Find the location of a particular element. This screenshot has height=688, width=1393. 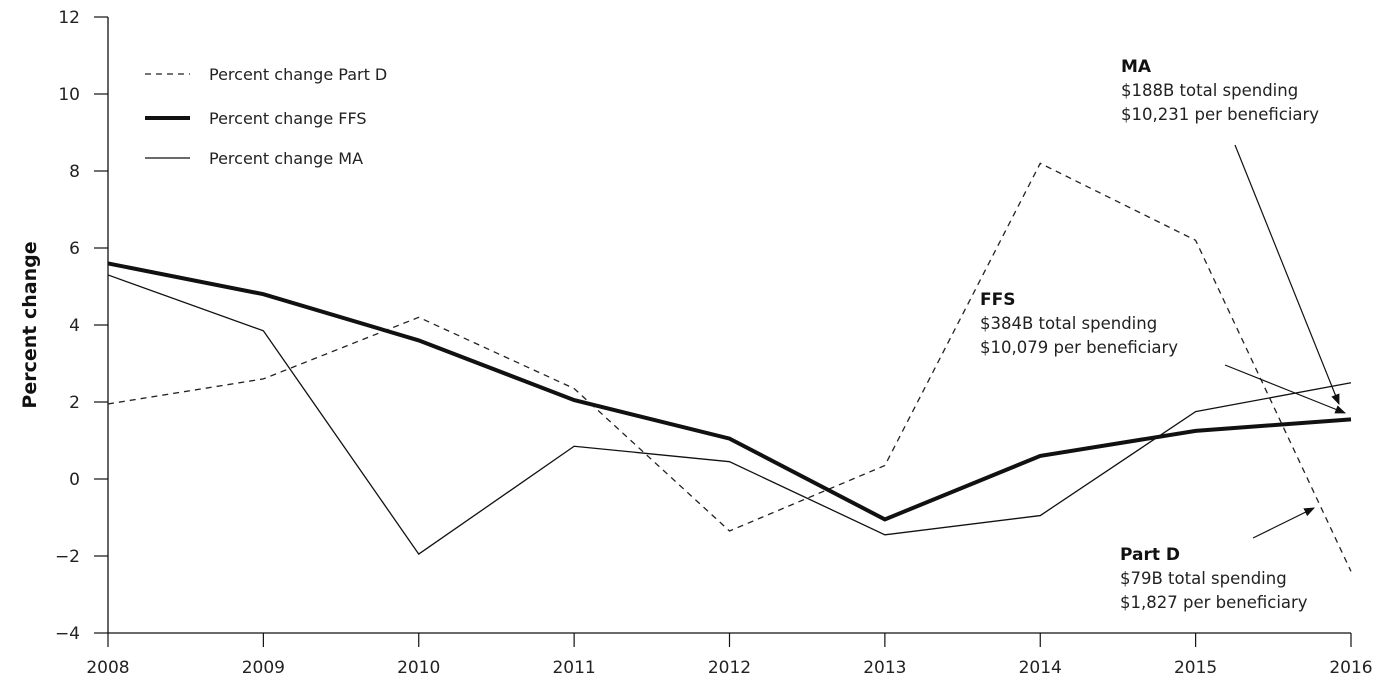

x-tick-label: 2008 is located at coordinates (107, 668).